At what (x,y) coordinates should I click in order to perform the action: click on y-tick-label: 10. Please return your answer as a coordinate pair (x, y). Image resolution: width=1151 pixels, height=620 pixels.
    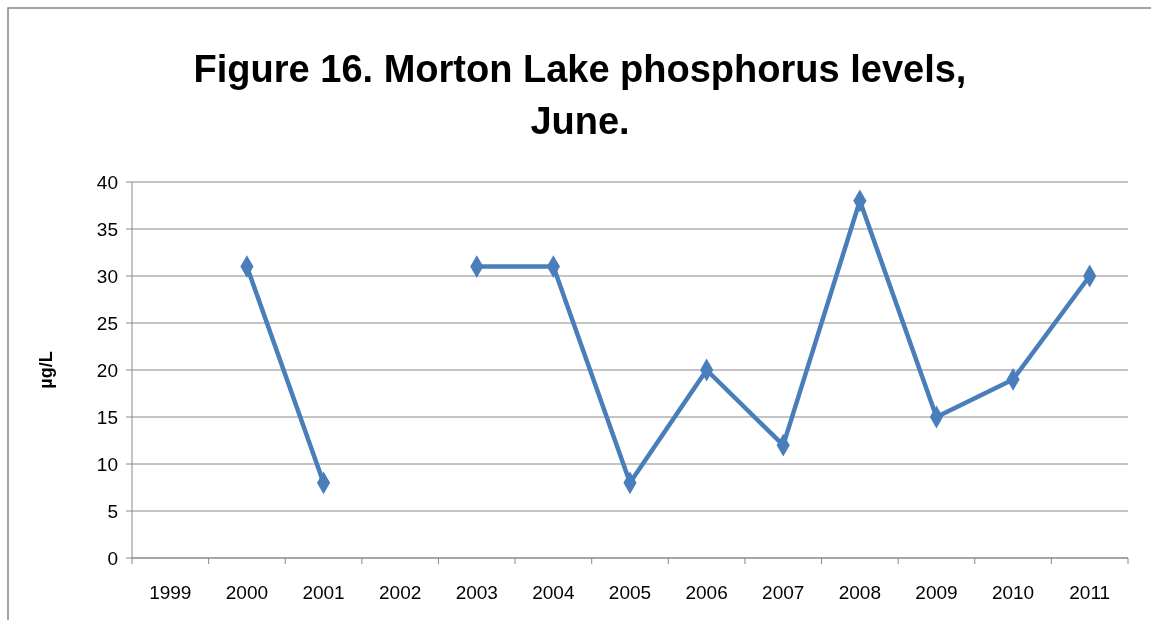
    Looking at the image, I should click on (107, 464).